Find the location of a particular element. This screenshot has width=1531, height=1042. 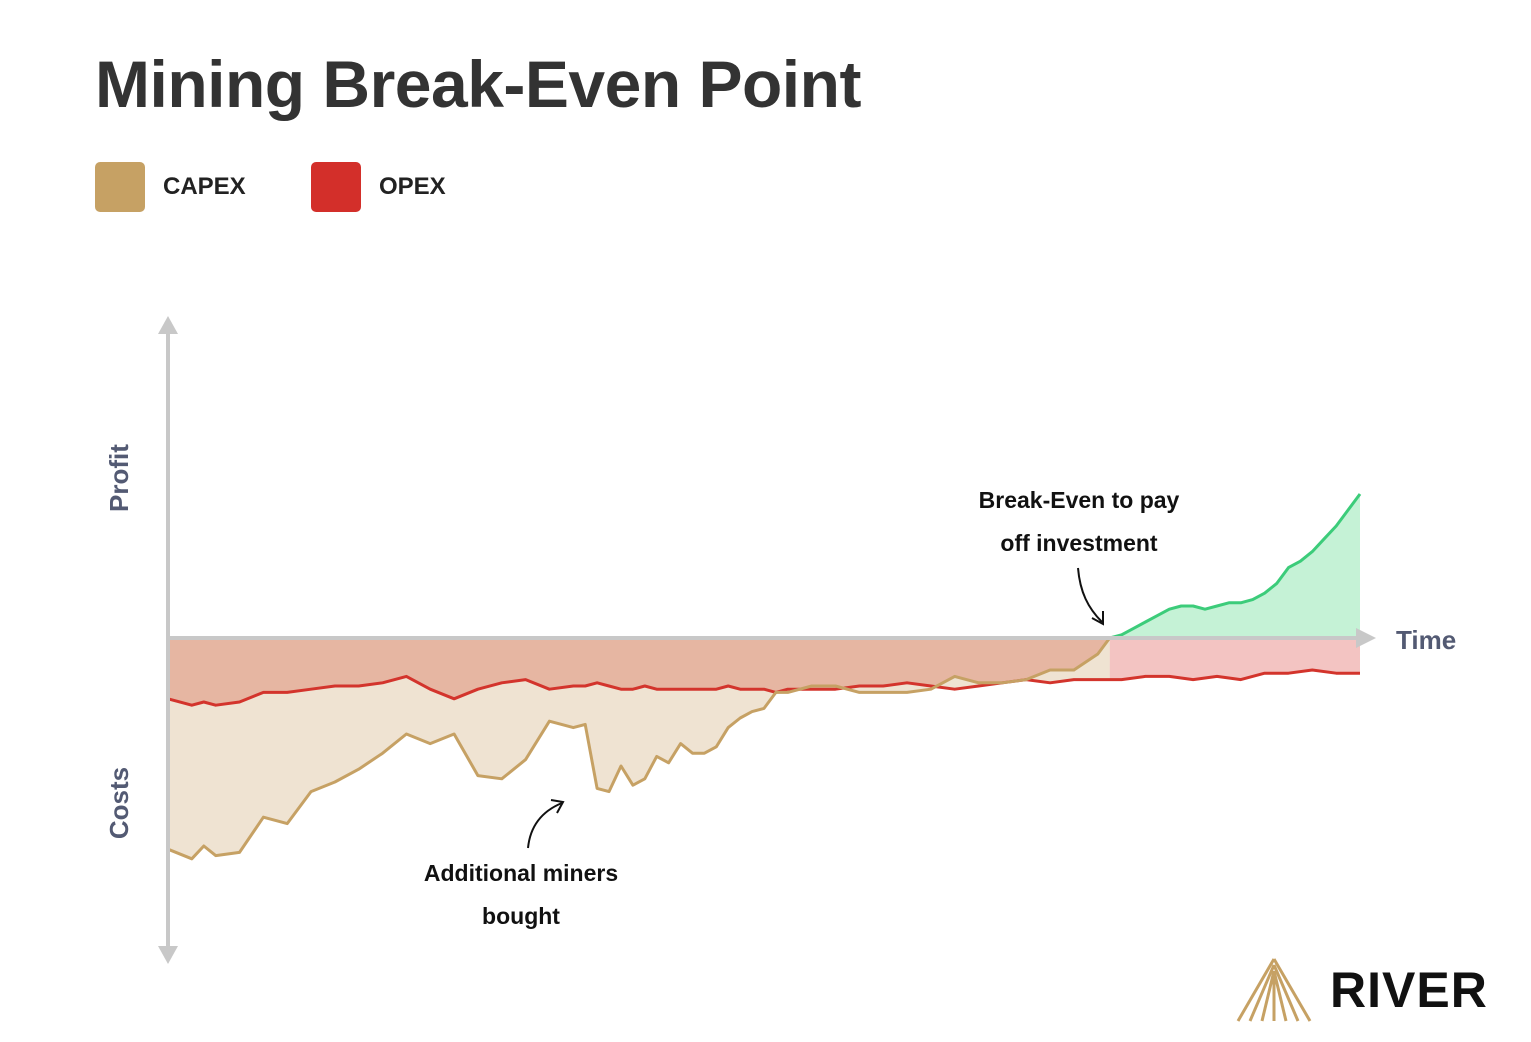

brand-logo: RIVER is located at coordinates (1362, 990).